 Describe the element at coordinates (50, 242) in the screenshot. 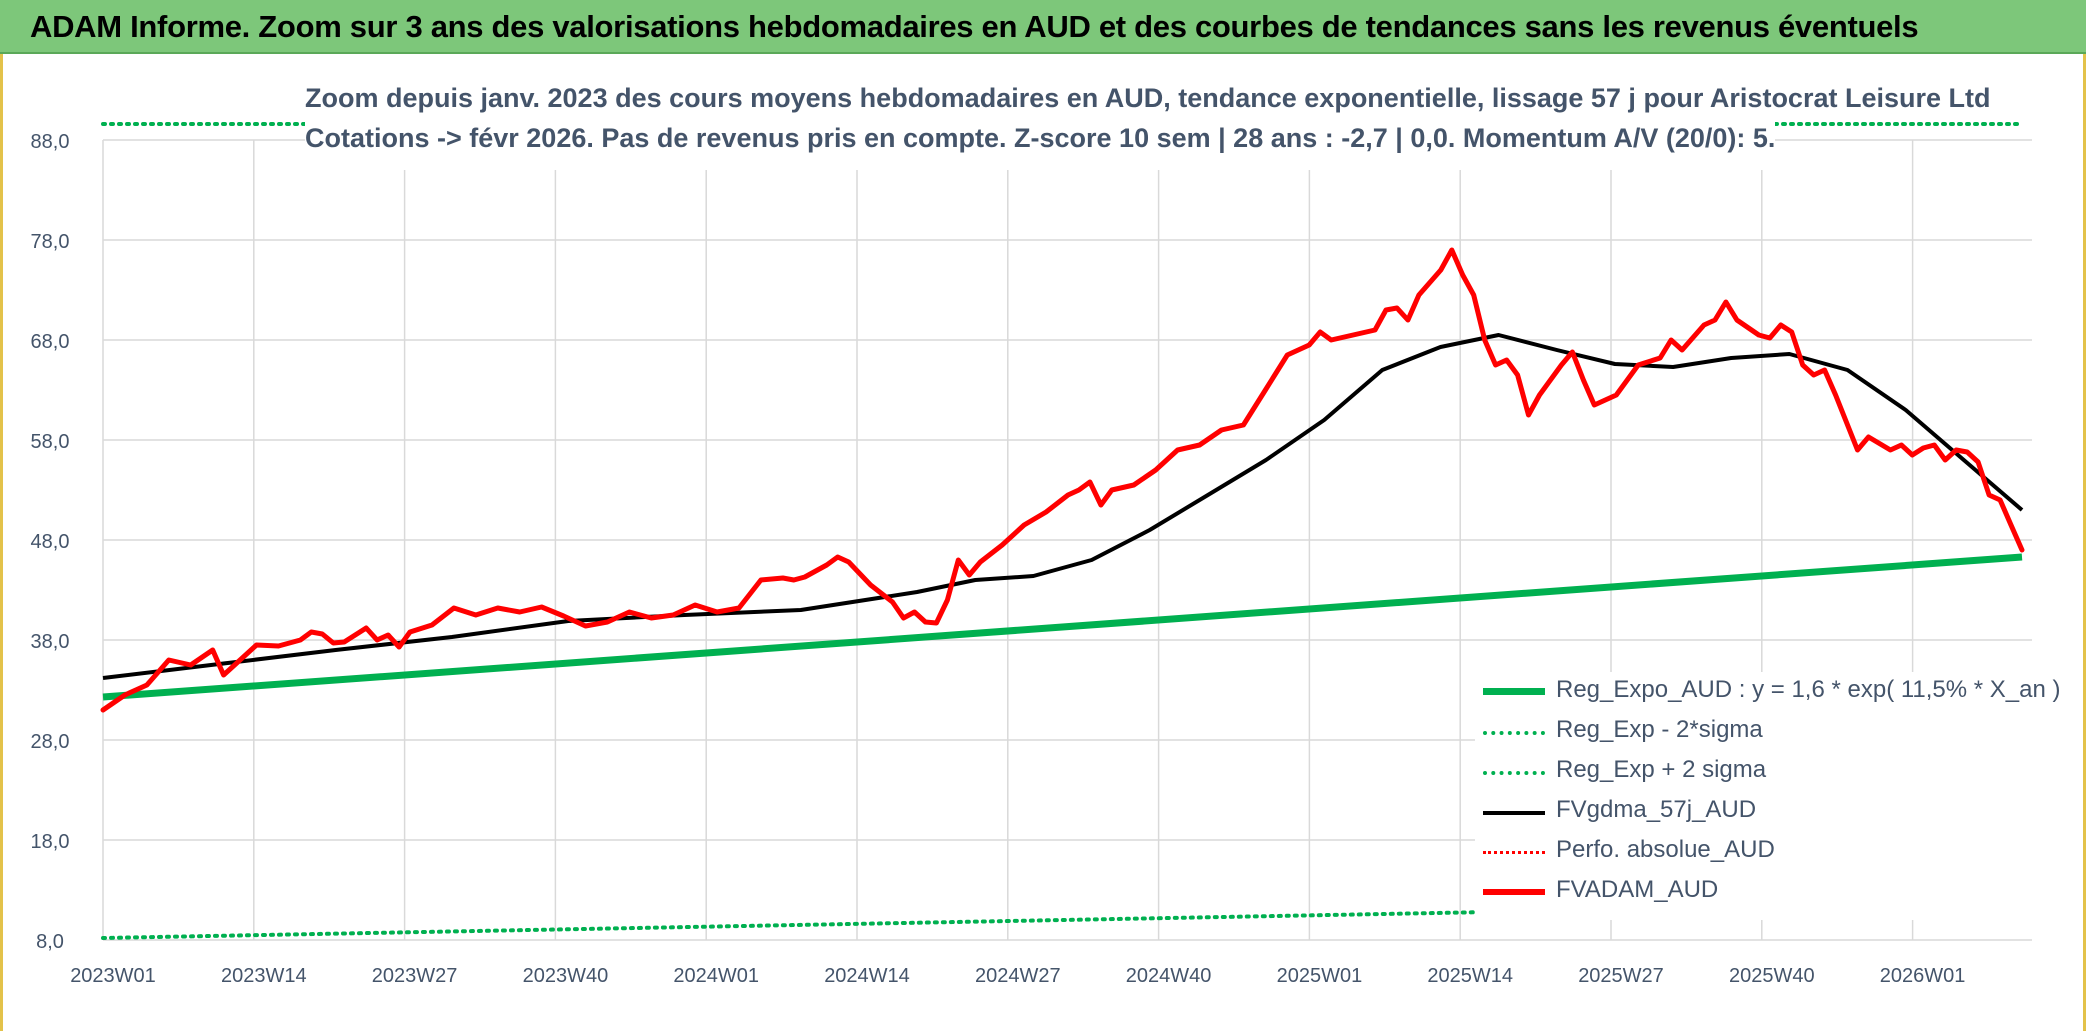

I see `y-tick-label: 78,0` at that location.